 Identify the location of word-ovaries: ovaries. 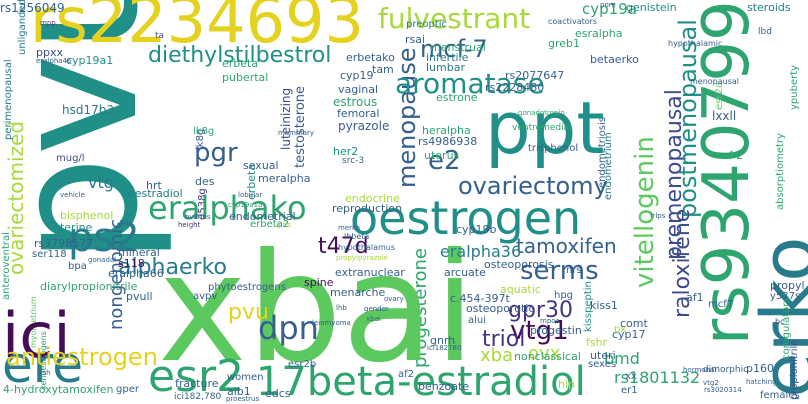
(198, 217).